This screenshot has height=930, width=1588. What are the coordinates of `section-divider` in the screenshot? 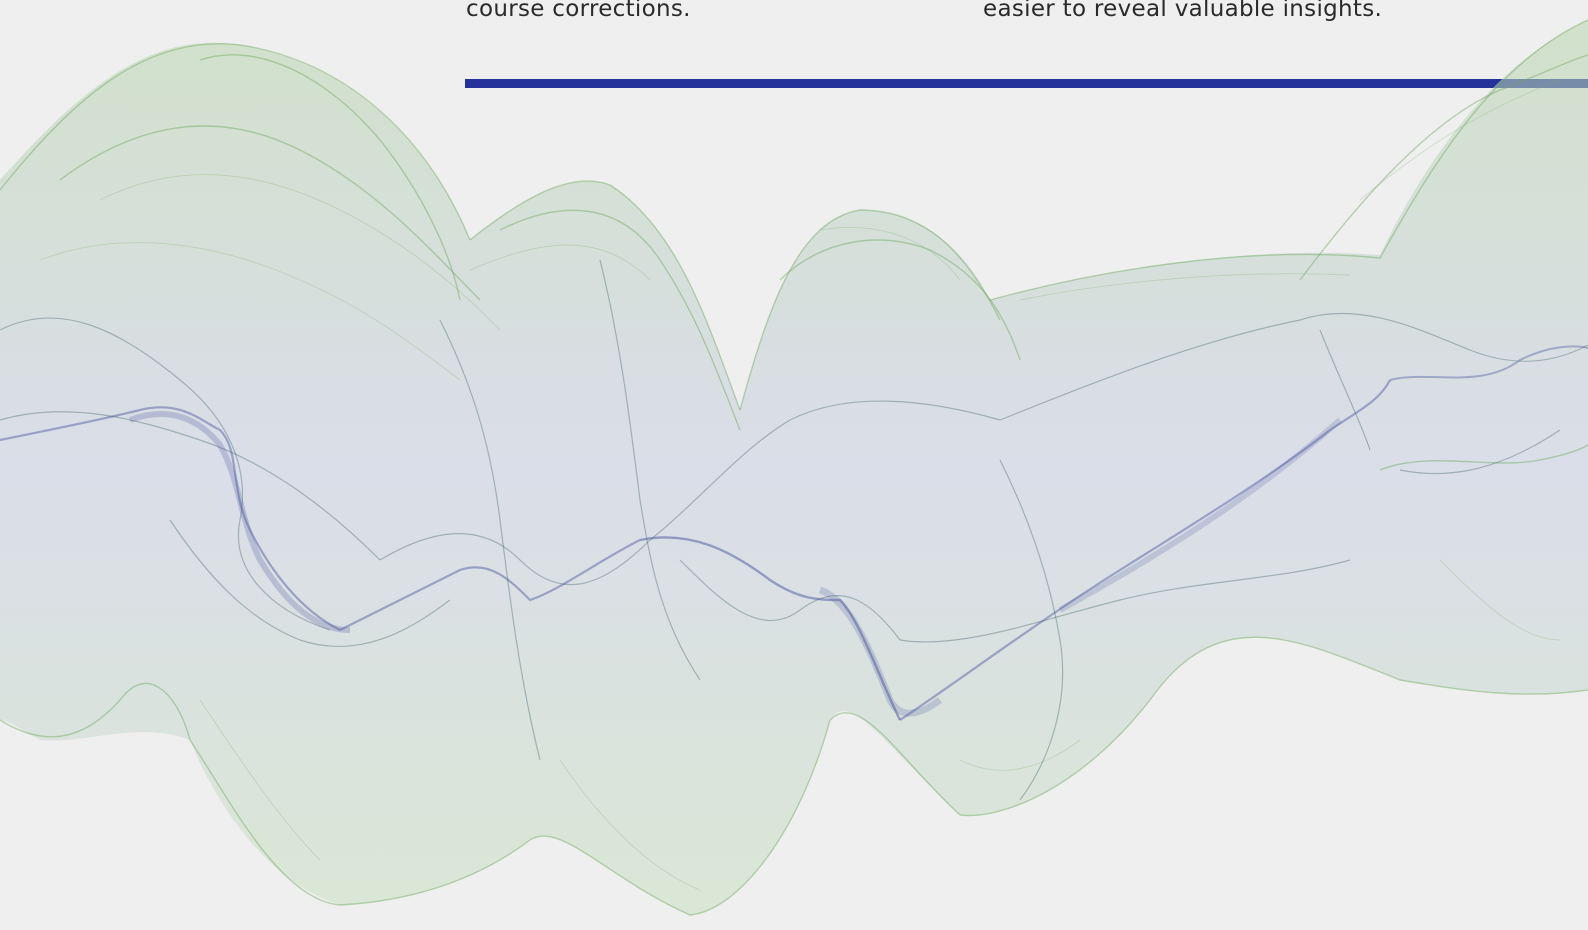 It's located at (1026, 83).